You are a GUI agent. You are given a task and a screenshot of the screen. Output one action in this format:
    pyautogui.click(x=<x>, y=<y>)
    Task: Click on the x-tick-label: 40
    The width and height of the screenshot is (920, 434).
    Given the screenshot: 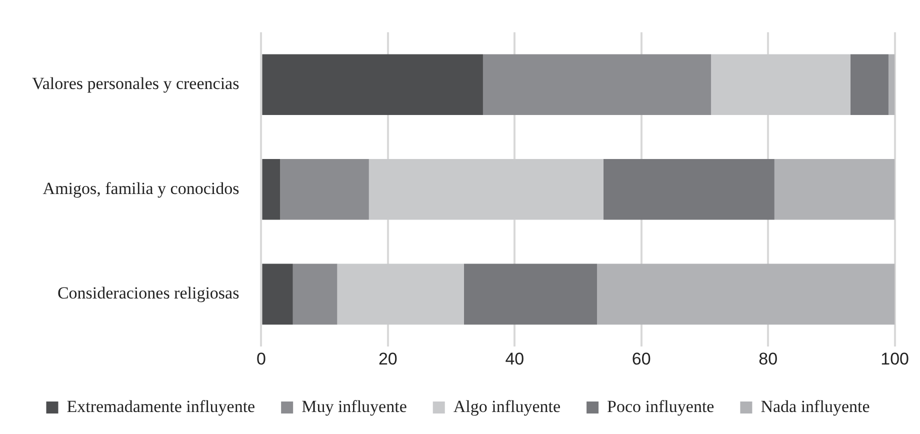 What is the action you would take?
    pyautogui.click(x=514, y=358)
    